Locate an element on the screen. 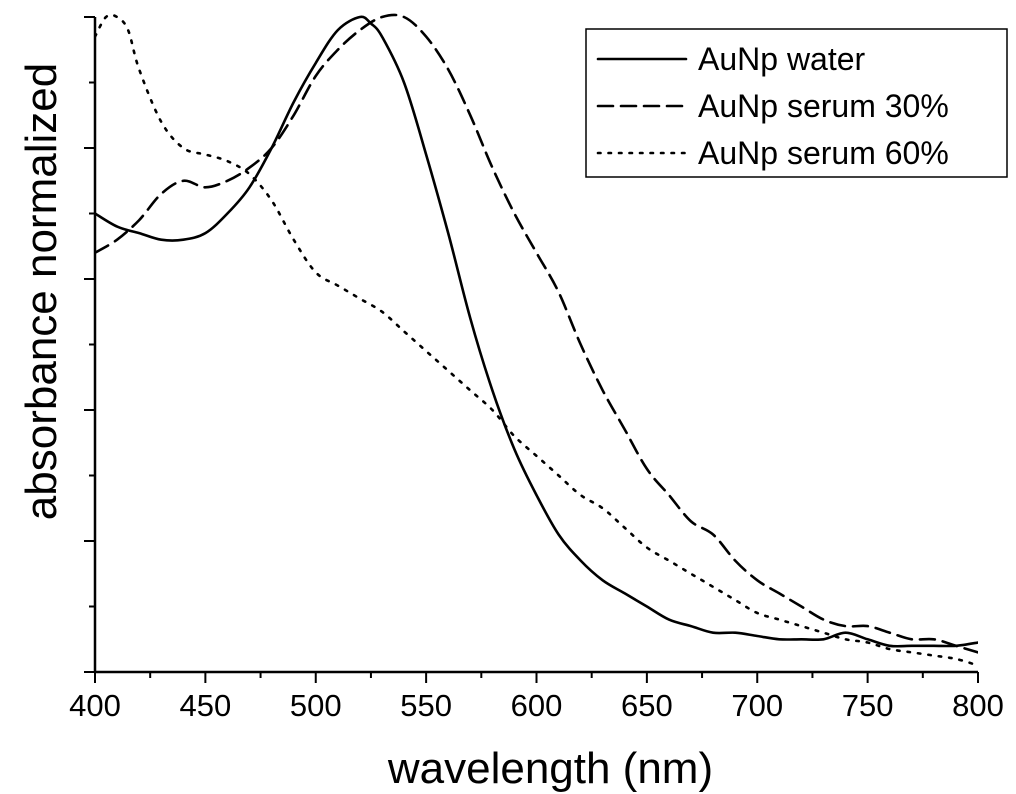 The width and height of the screenshot is (1016, 794). x-tick-labels: 400 450 500 550 600 650 700 750 800 is located at coordinates (536, 705).